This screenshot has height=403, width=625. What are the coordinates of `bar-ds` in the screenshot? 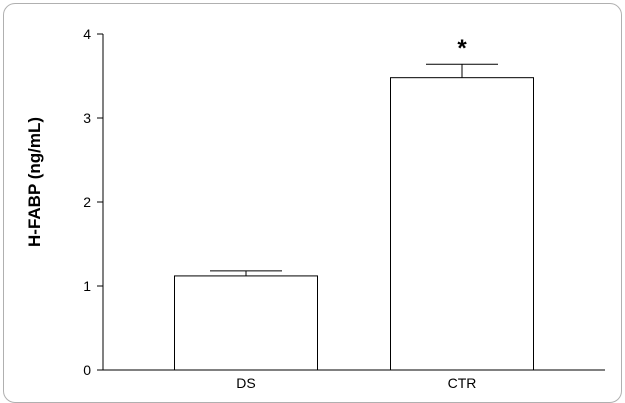 It's located at (246, 323).